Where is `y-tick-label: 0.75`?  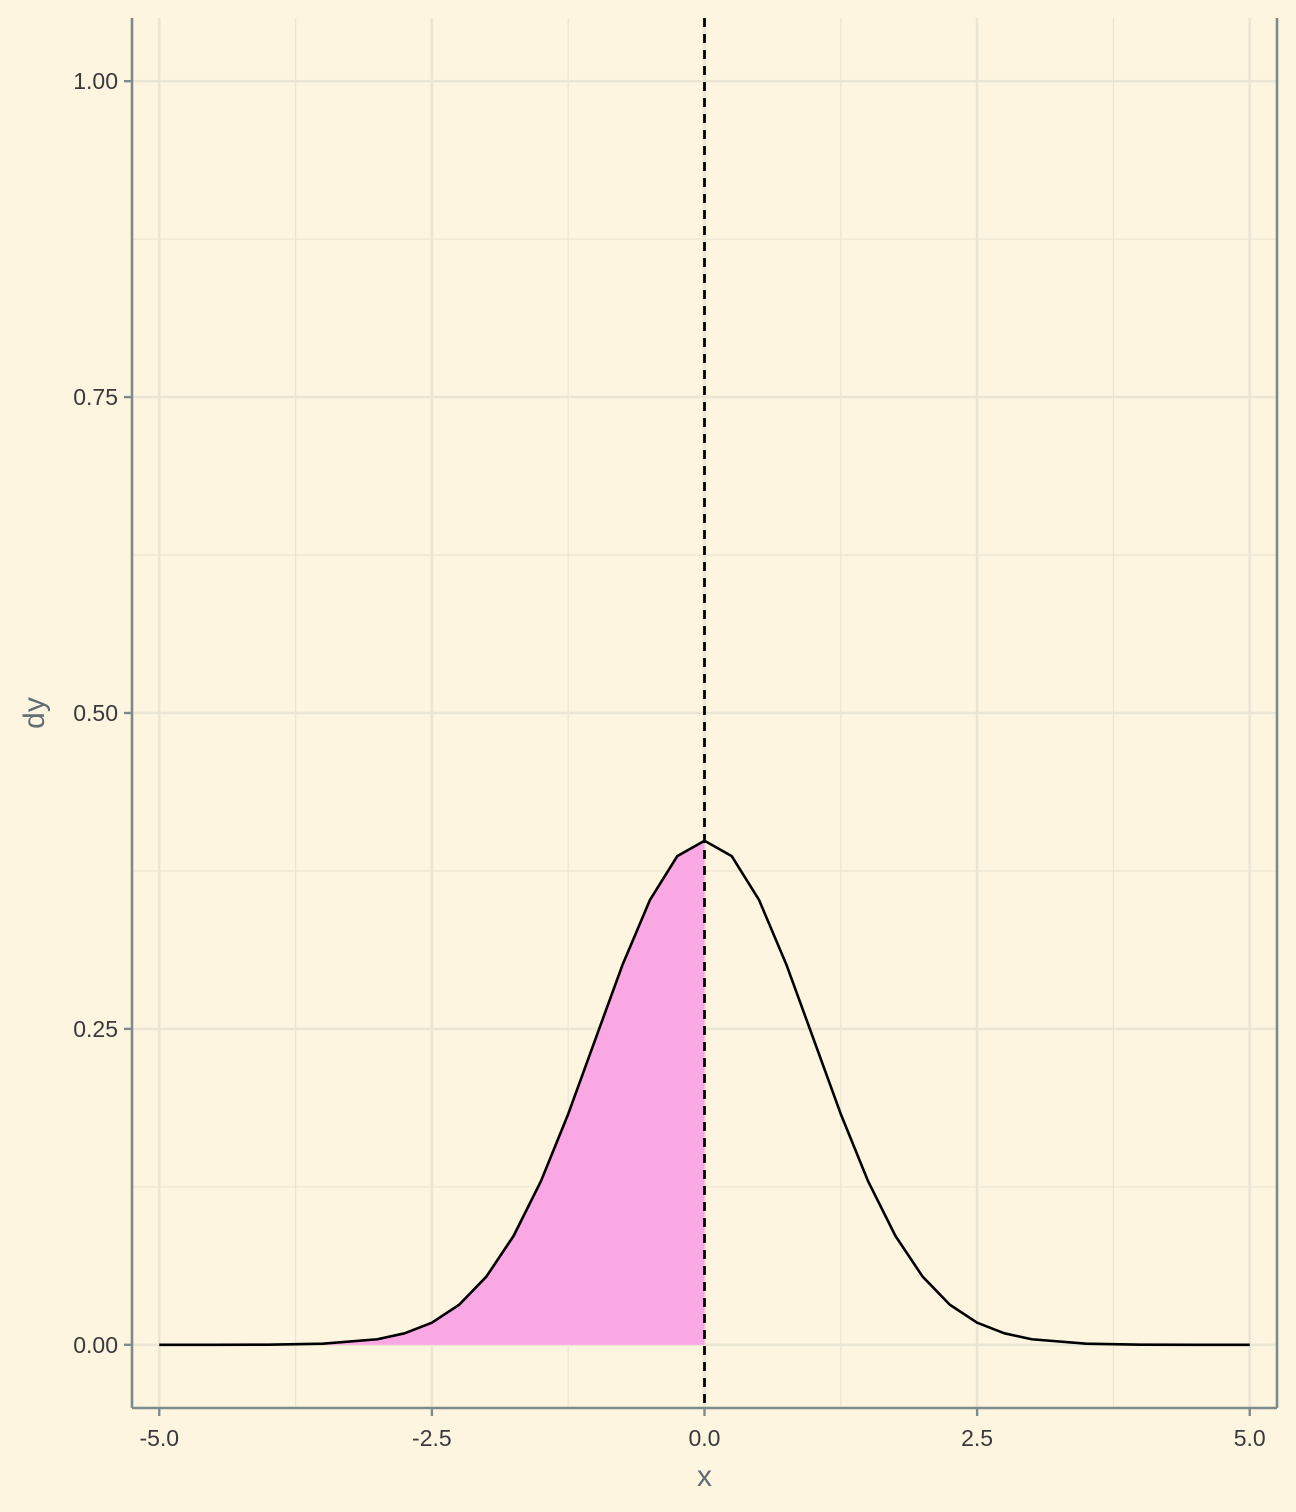
y-tick-label: 0.75 is located at coordinates (95, 397).